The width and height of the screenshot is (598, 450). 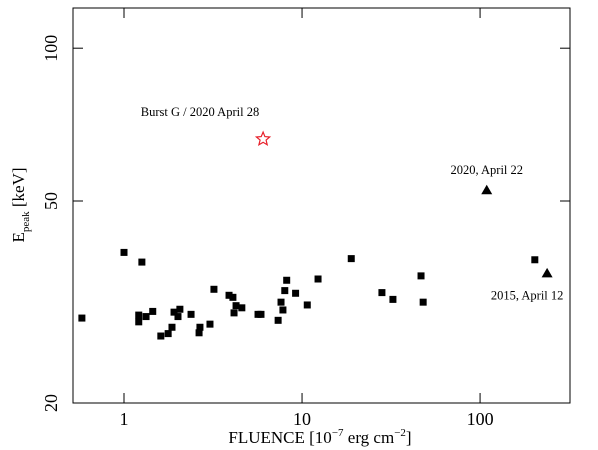 I want to click on y-label-text: E, so click(x=18, y=237).